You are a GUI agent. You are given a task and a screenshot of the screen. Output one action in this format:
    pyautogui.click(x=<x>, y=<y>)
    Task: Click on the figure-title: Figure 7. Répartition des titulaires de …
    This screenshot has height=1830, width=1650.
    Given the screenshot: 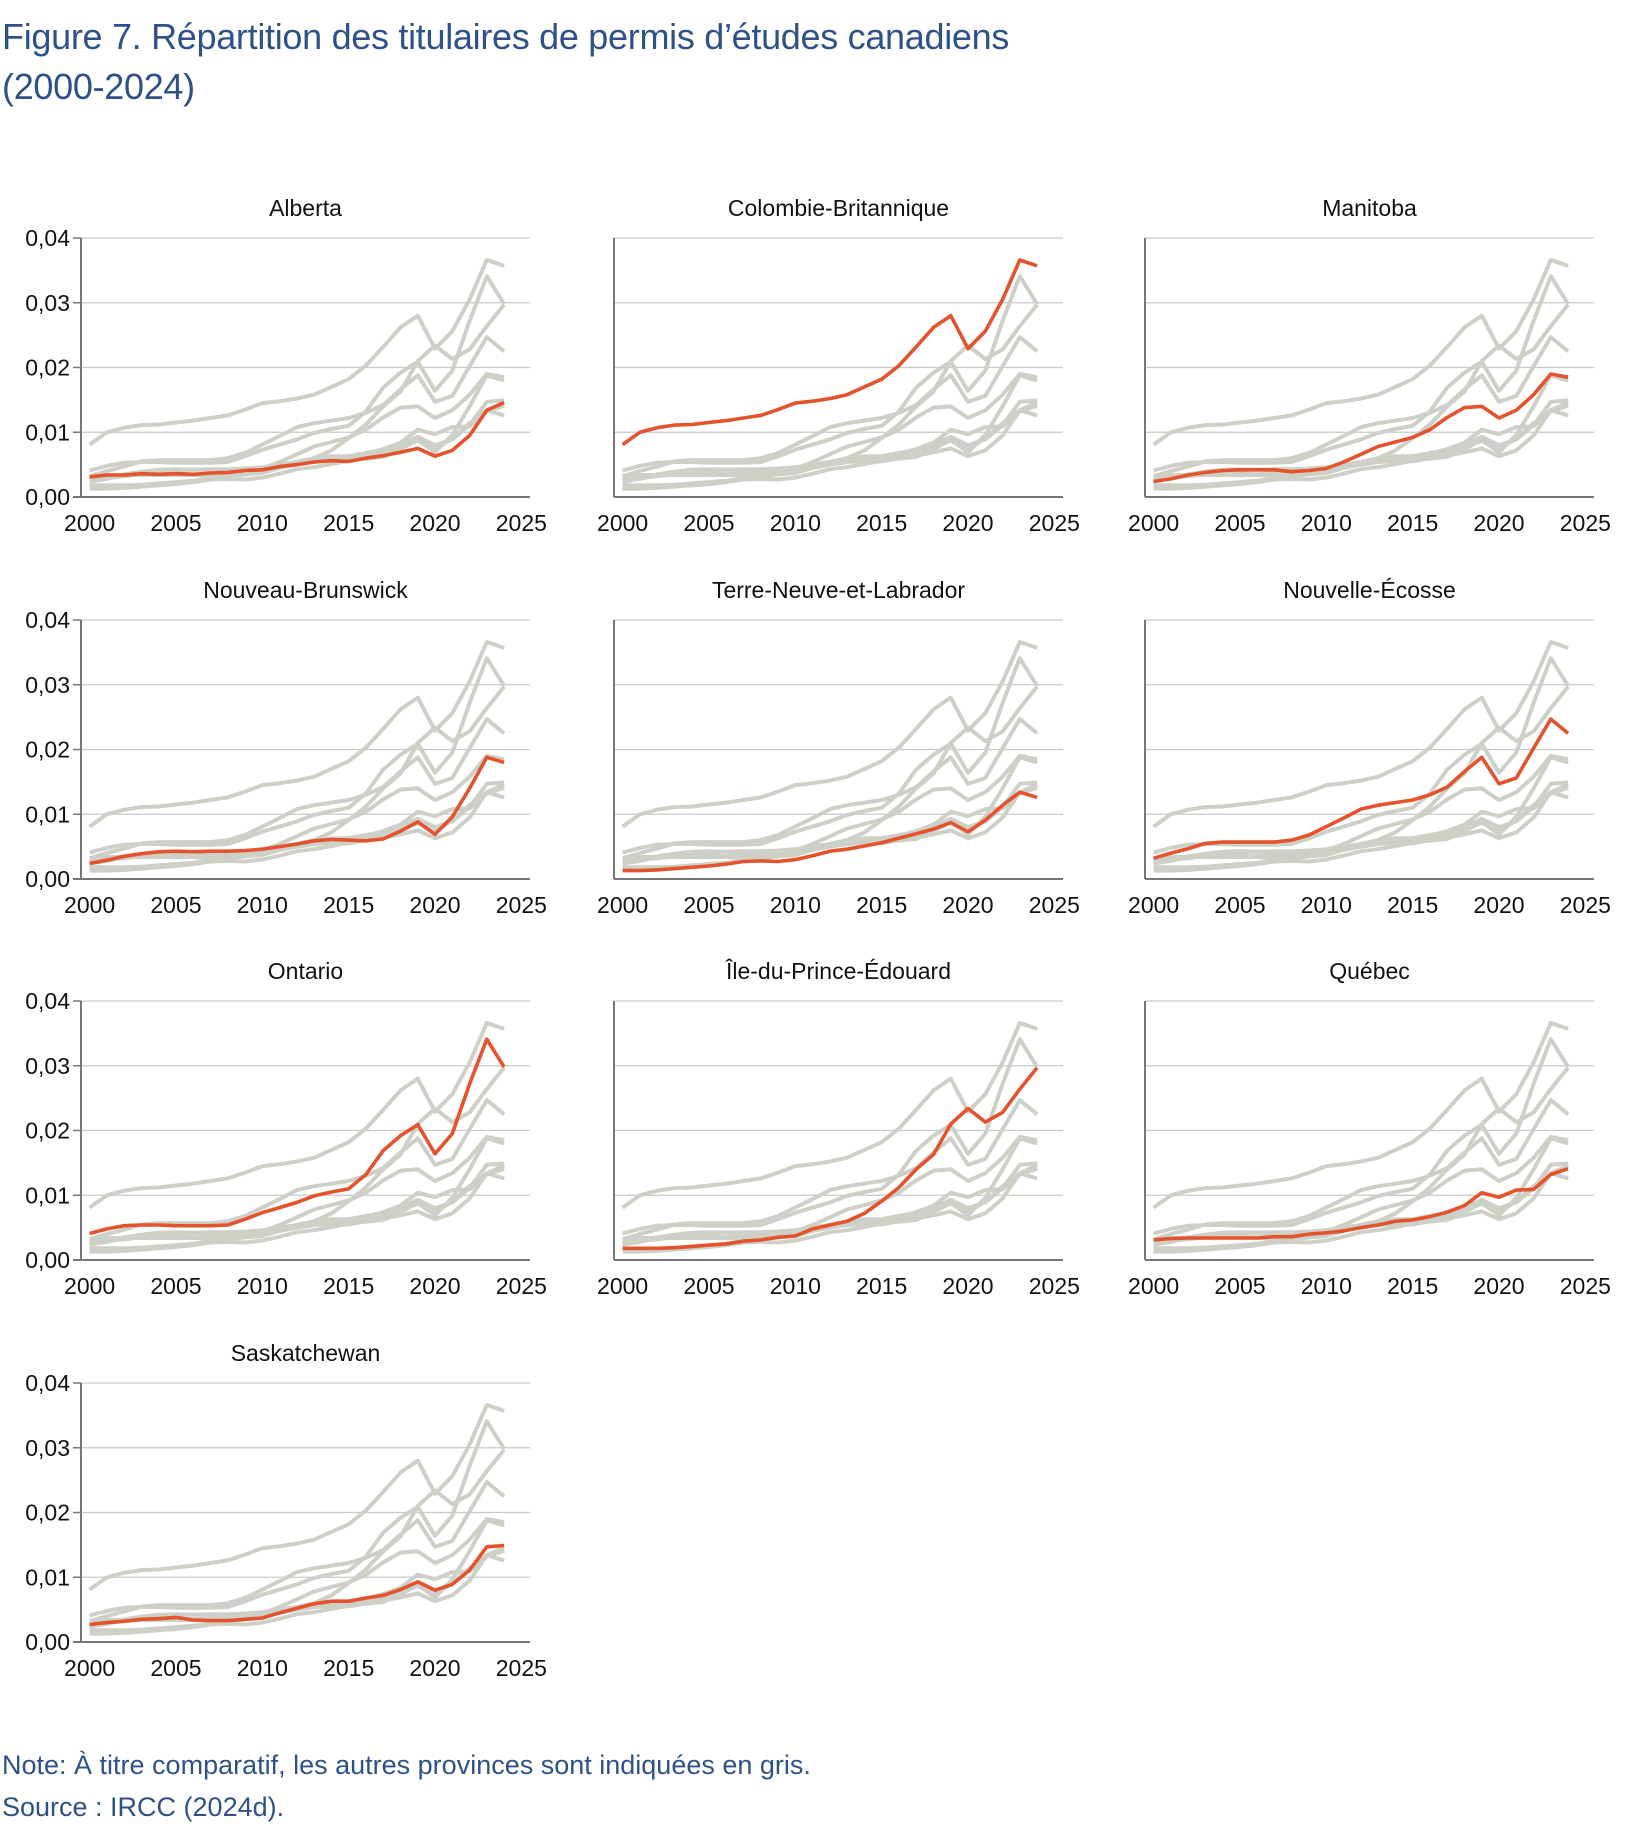 What is the action you would take?
    pyautogui.click(x=505, y=62)
    